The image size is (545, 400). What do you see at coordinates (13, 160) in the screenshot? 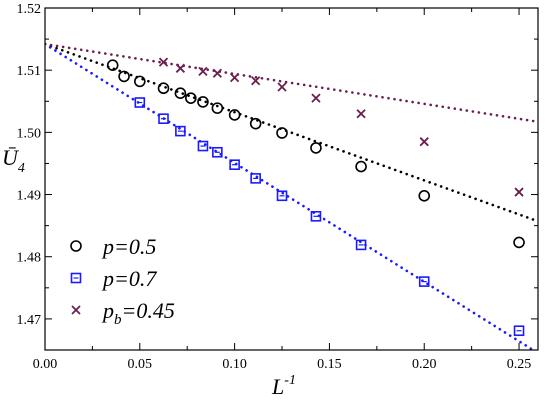
I see `y-axis-label: Ū4` at bounding box center [13, 160].